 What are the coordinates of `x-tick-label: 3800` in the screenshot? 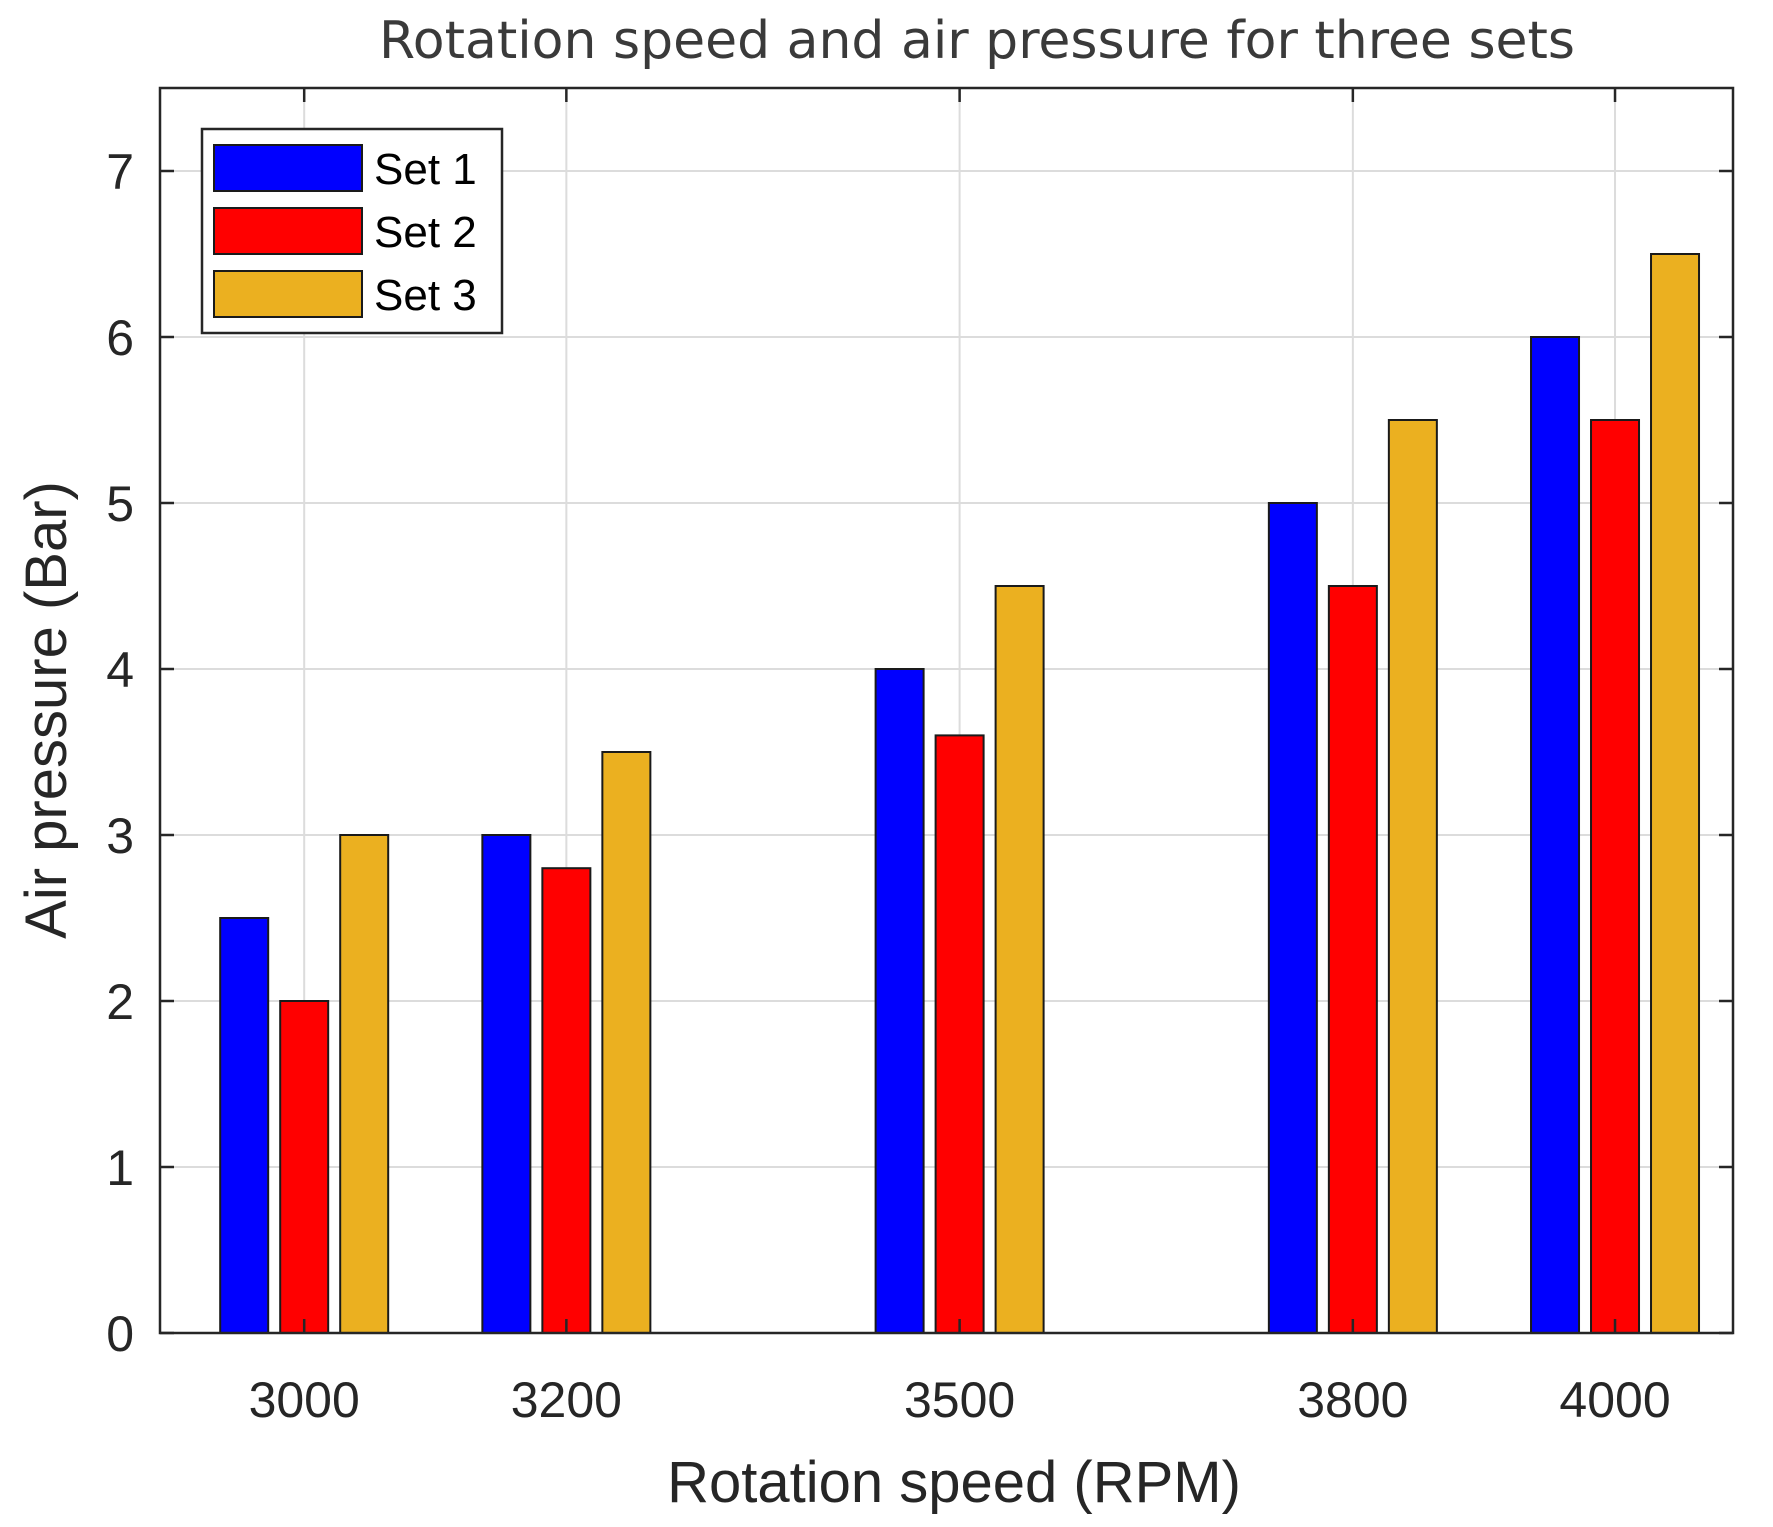 It's located at (1352, 1400).